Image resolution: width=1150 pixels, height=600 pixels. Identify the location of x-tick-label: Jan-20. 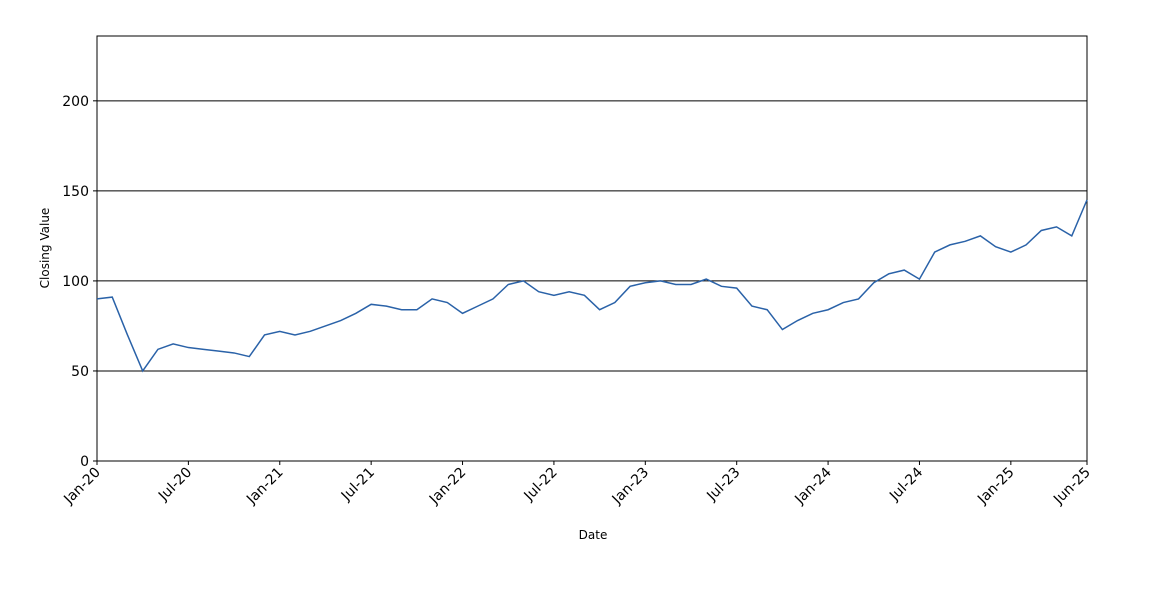
(81, 486).